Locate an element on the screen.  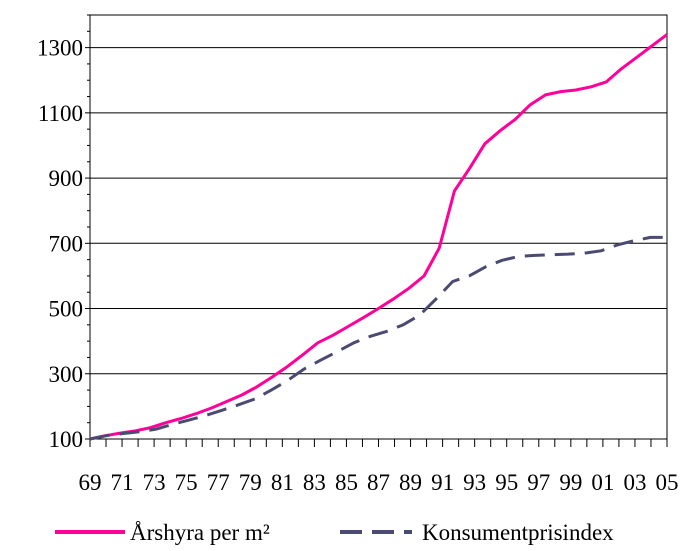
x-tick-label: 05 is located at coordinates (667, 482).